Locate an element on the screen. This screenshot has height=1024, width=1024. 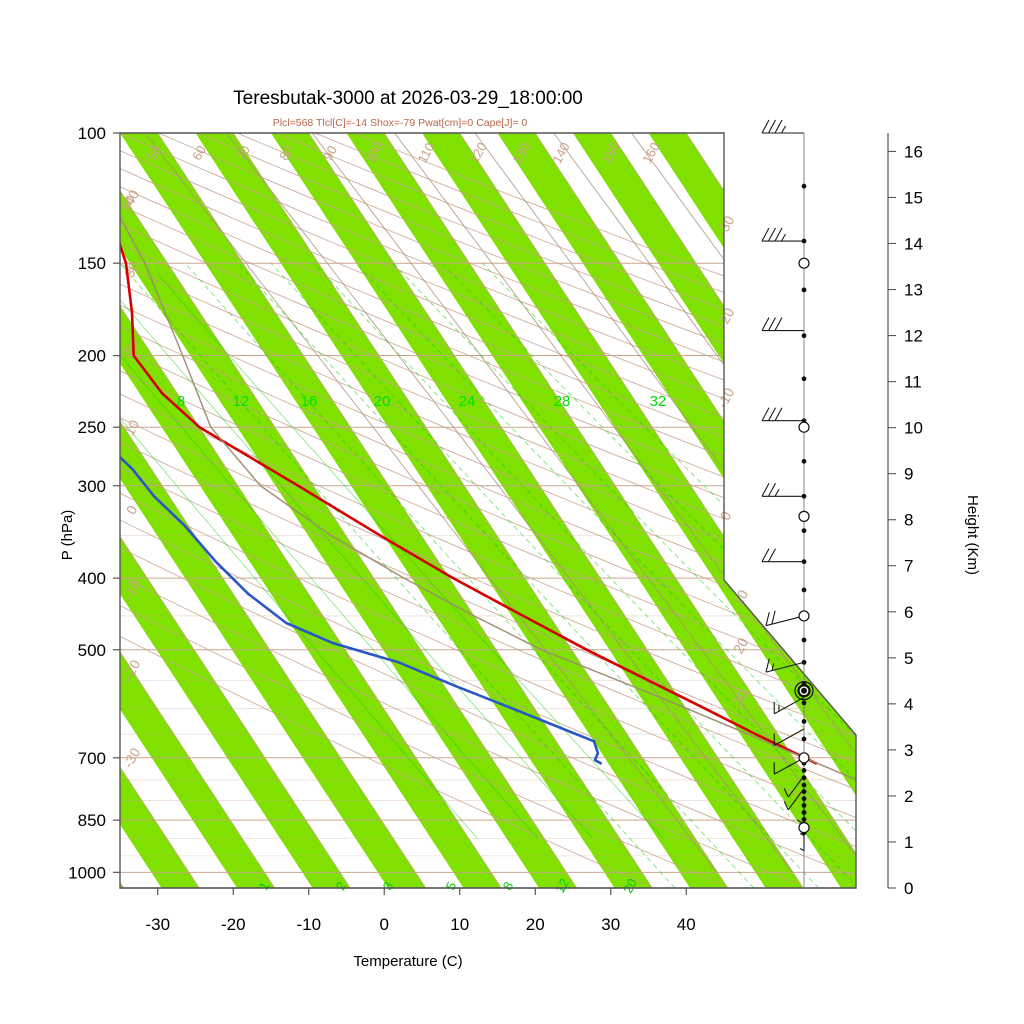
height-tick-label: 1 is located at coordinates (908, 842).